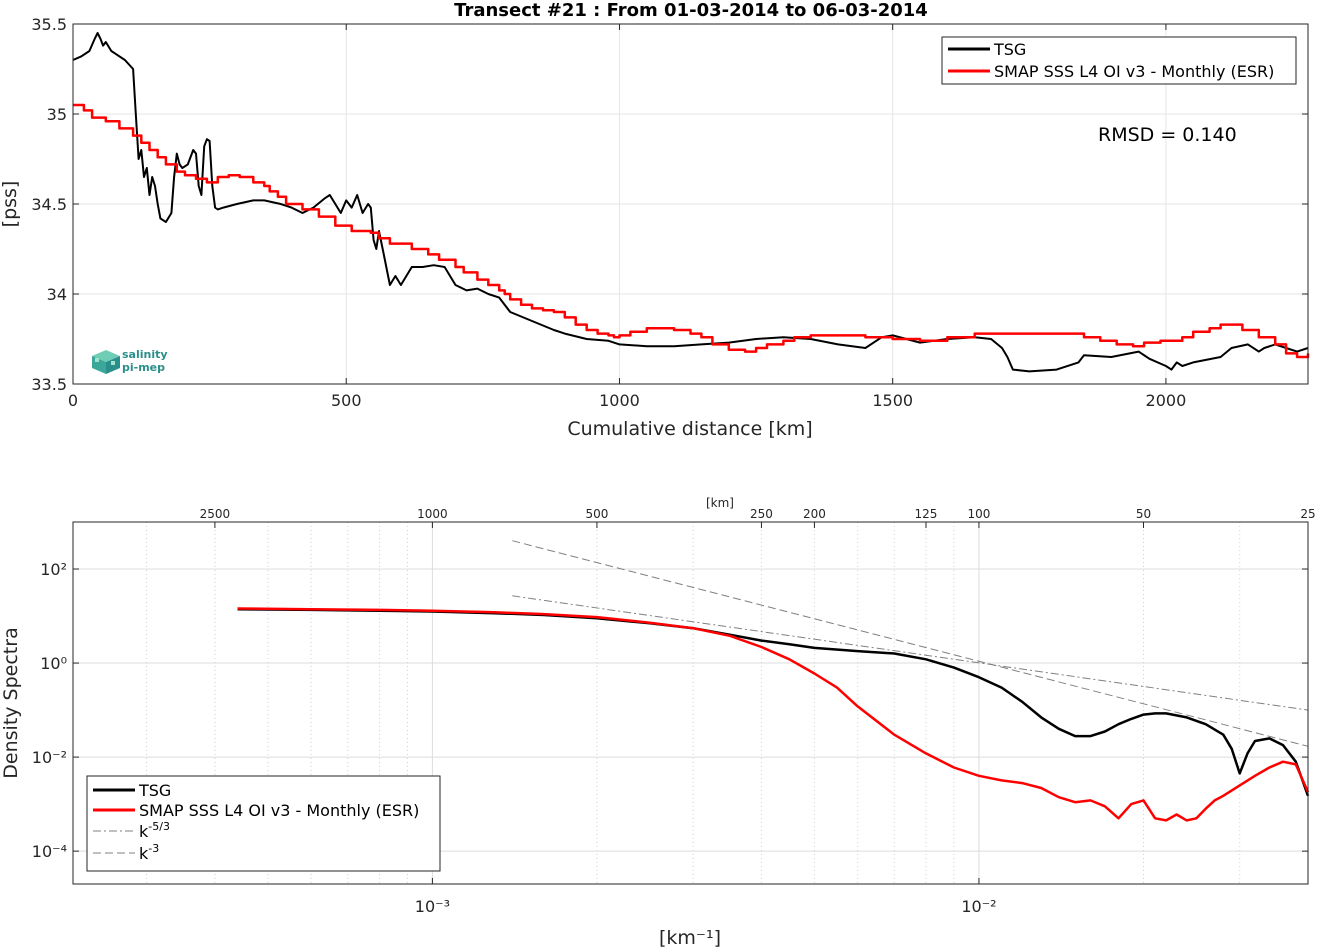  Describe the element at coordinates (53, 663) in the screenshot. I see `y-tick-label: 10⁰` at that location.